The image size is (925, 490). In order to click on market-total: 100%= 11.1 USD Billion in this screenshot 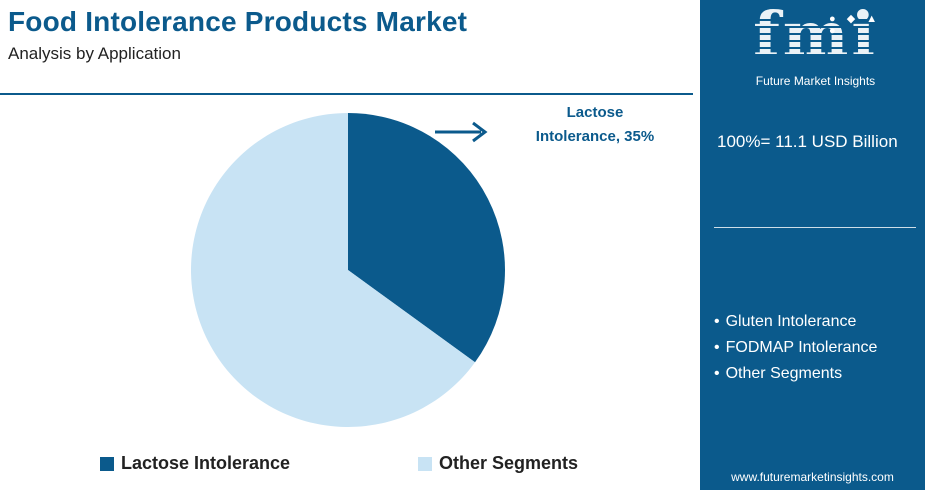, I will do `click(807, 141)`.